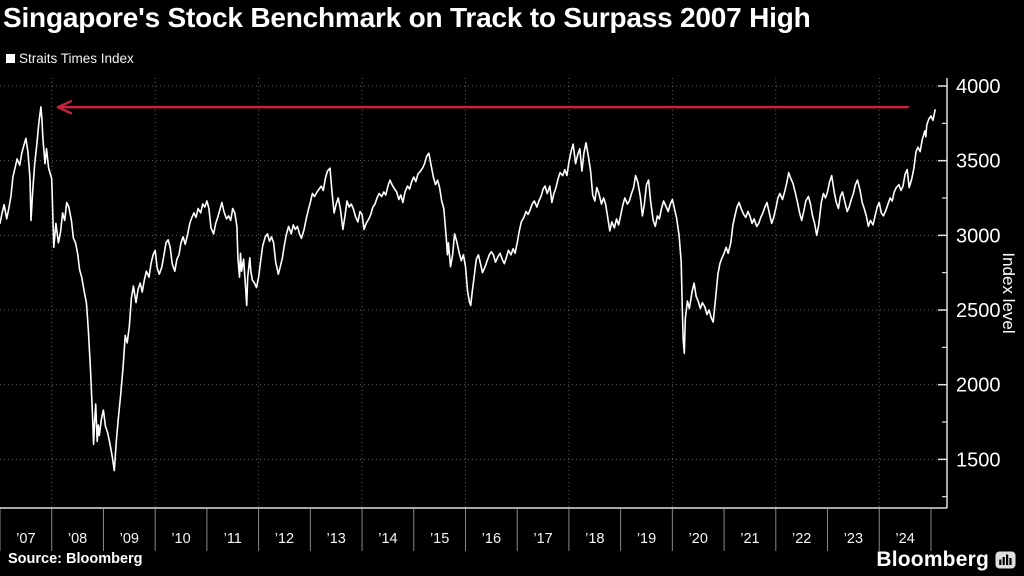  What do you see at coordinates (749, 539) in the screenshot?
I see `year-label-21: ’21` at bounding box center [749, 539].